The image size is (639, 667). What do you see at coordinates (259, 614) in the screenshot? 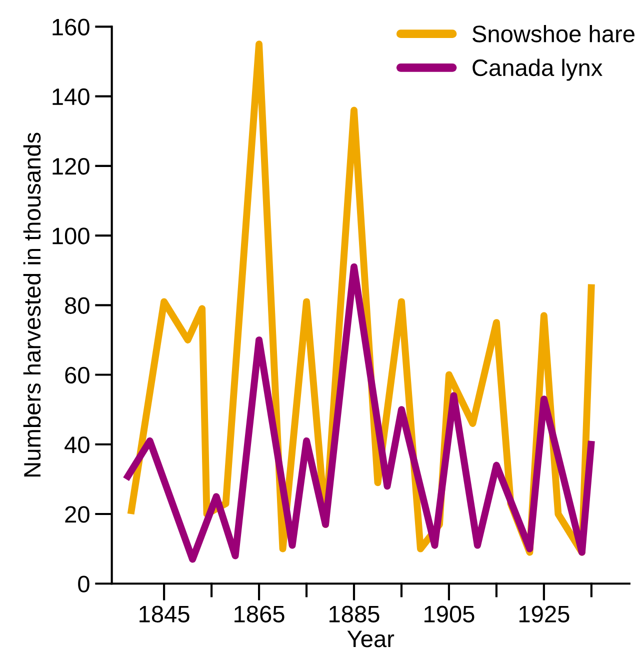
I see `x-tick-label: 1865` at bounding box center [259, 614].